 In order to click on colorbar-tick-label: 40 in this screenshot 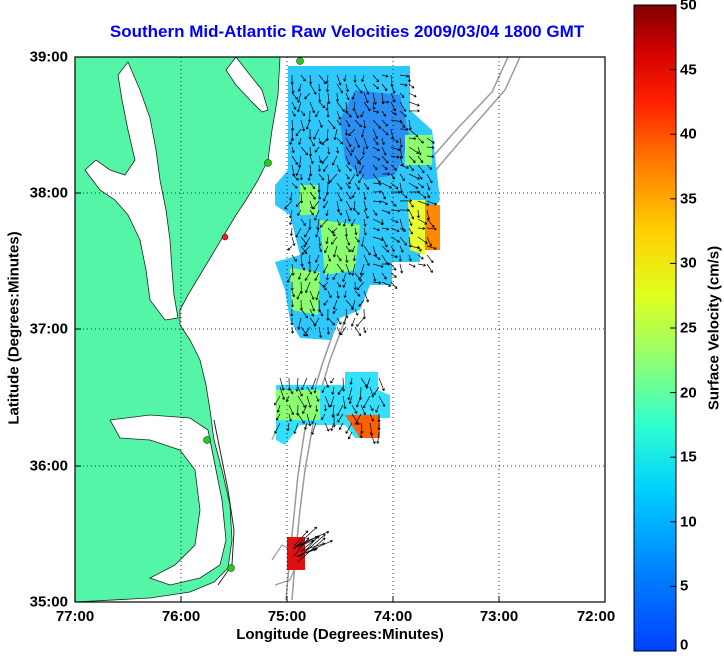, I will do `click(688, 134)`.